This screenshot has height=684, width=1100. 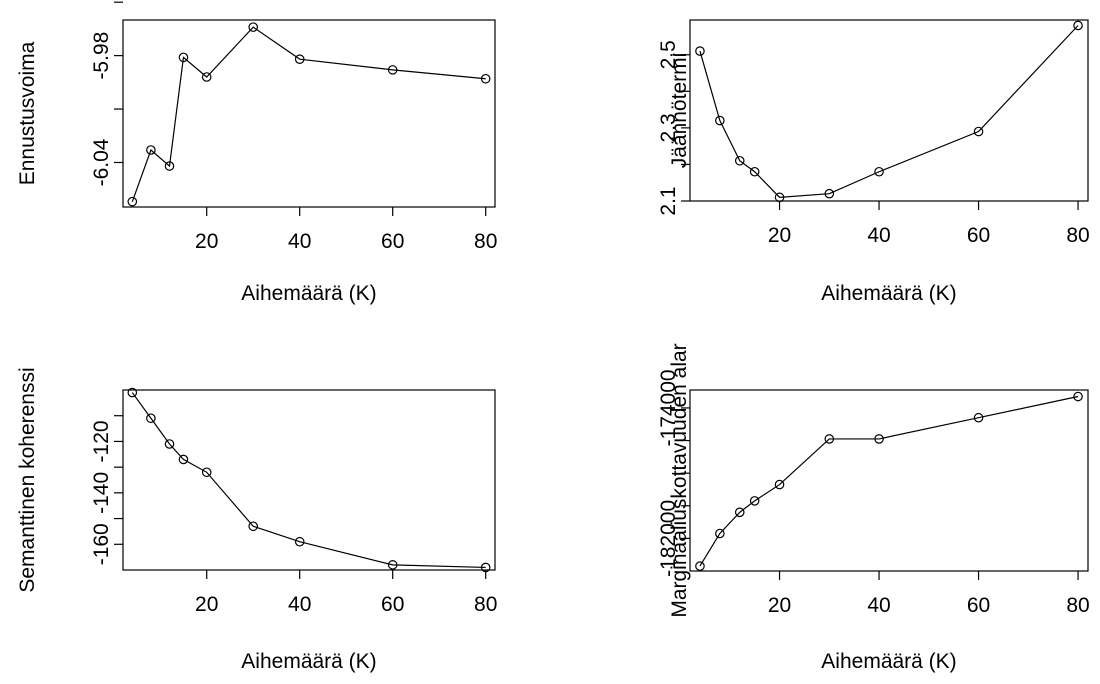 I want to click on y-tick-label: -140, so click(x=101, y=493).